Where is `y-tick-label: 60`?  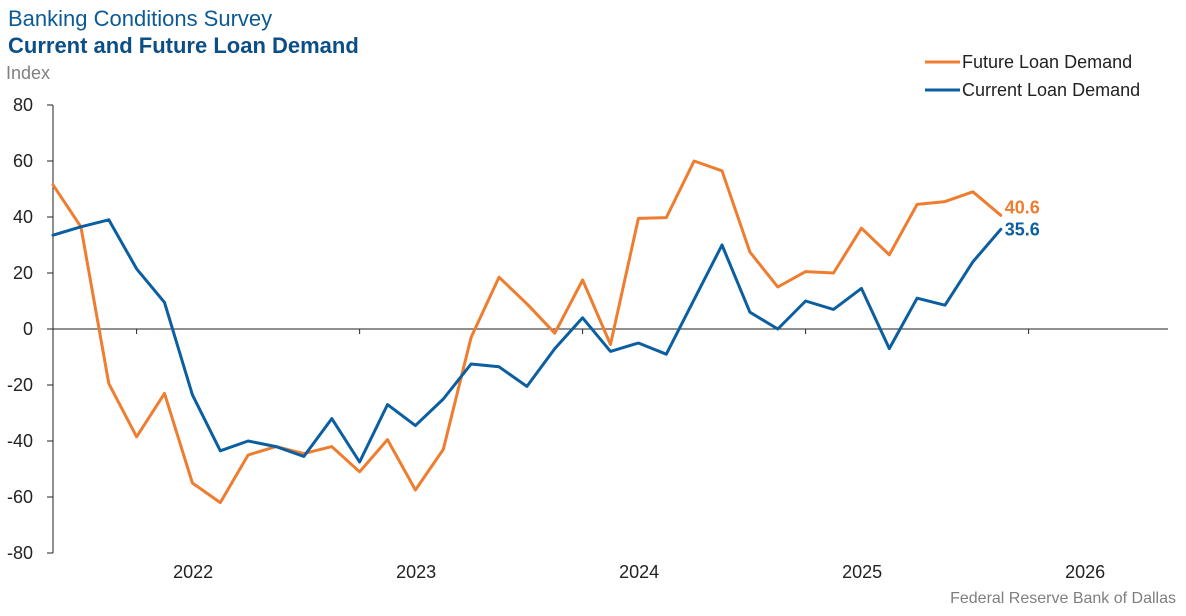 y-tick-label: 60 is located at coordinates (23, 161).